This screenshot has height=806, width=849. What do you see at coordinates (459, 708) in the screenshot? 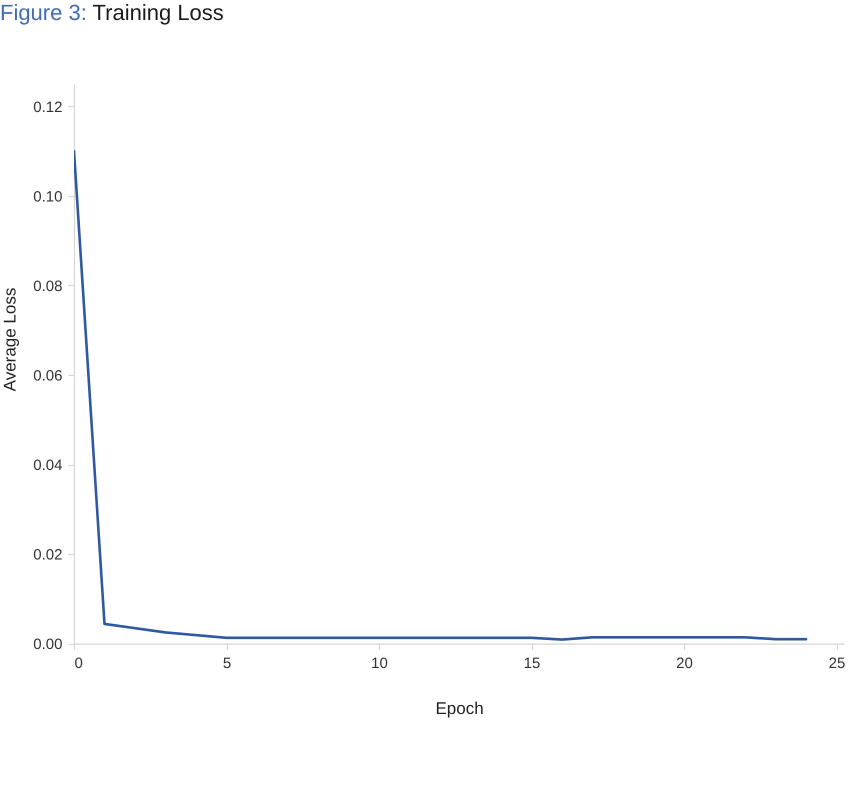
I see `x-axis-title: Epoch` at bounding box center [459, 708].